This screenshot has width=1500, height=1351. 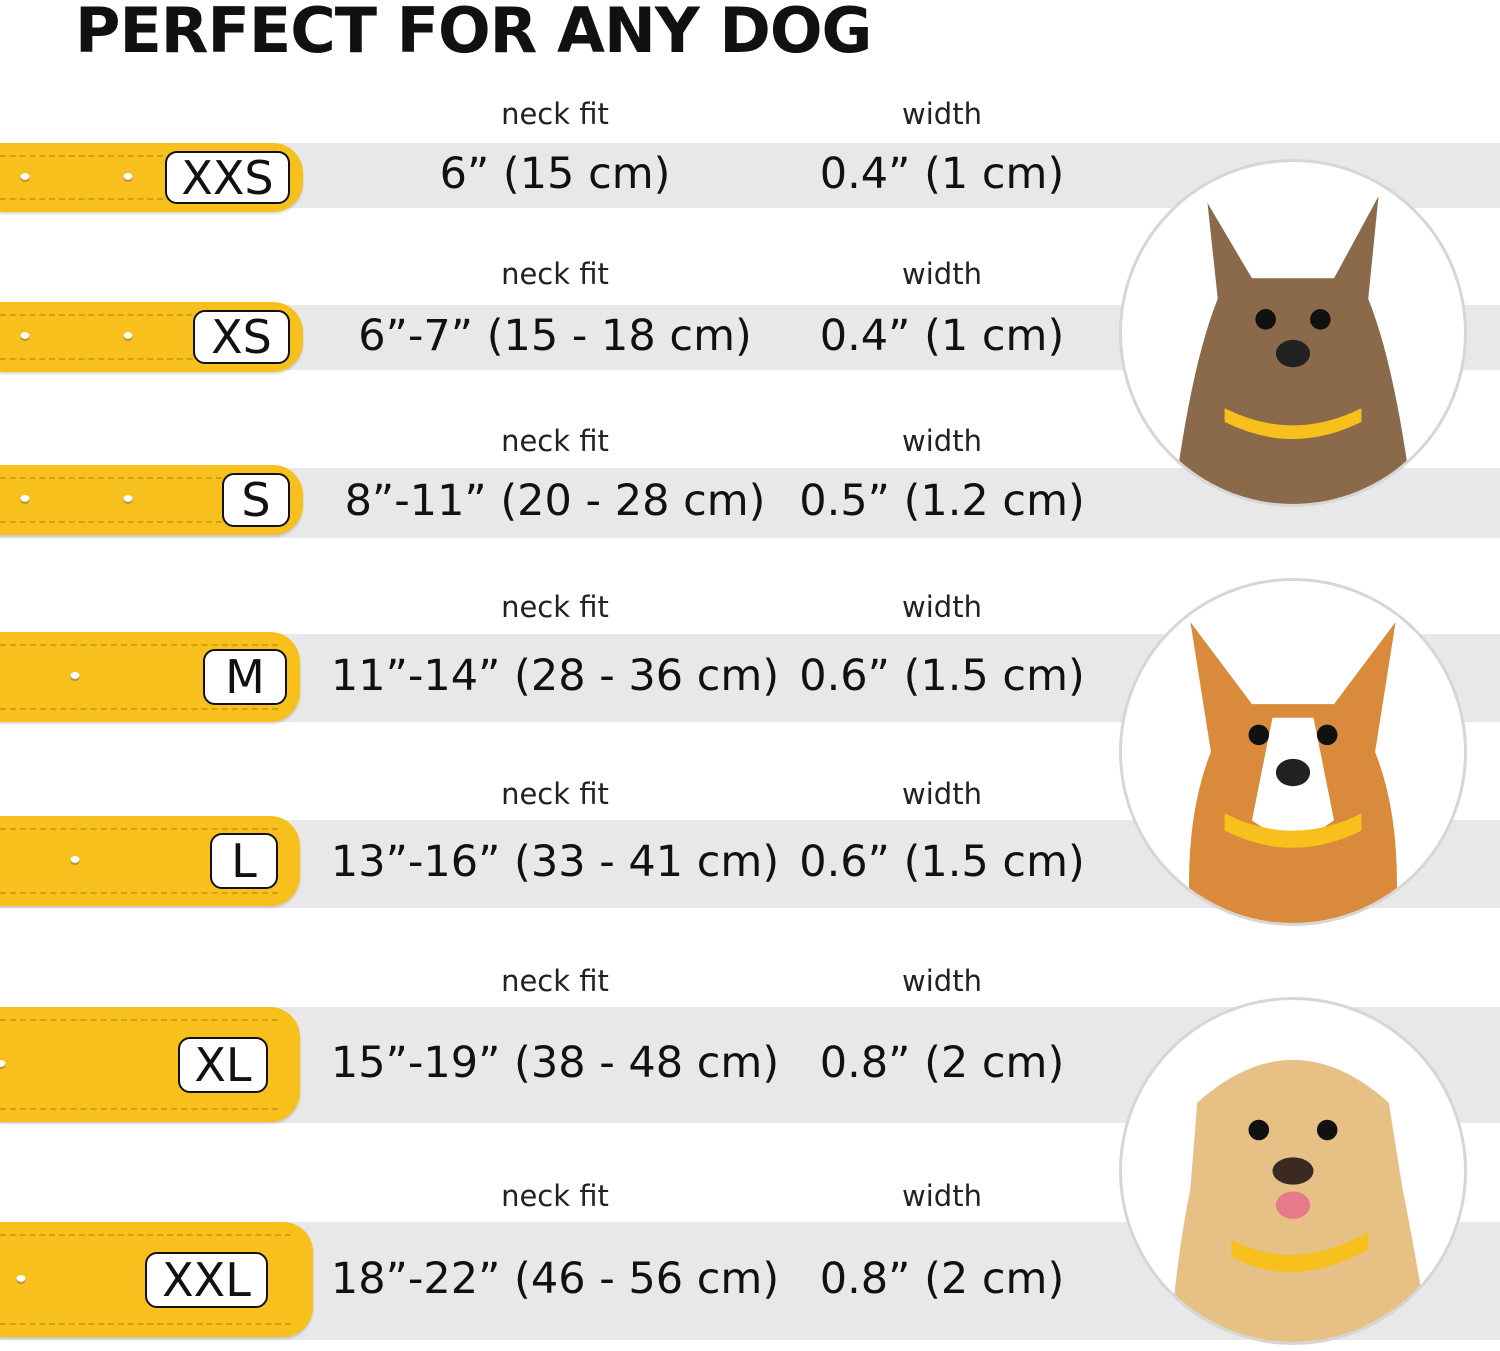 What do you see at coordinates (150, 1064) in the screenshot?
I see `collar-graphic: XL` at bounding box center [150, 1064].